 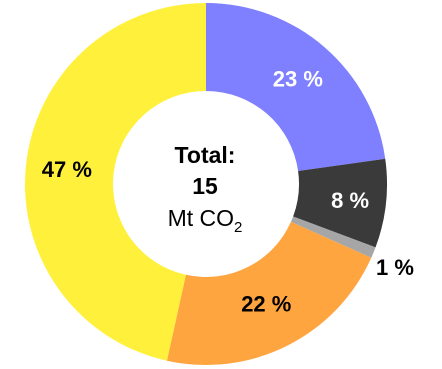 I want to click on slice-label-2: 8 %, so click(x=350, y=200).